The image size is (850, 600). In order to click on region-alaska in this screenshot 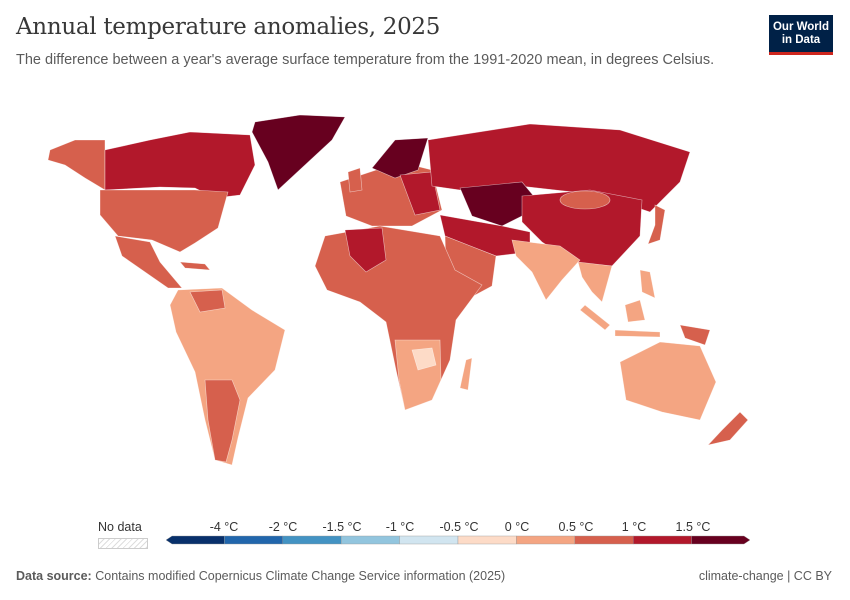, I will do `click(76, 165)`.